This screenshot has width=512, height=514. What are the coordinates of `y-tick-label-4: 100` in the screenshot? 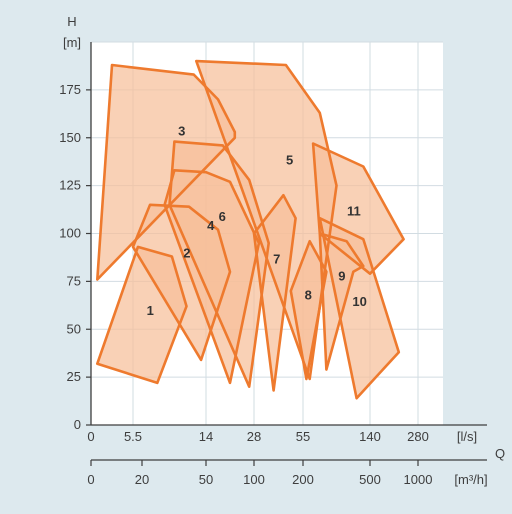 It's located at (70, 233).